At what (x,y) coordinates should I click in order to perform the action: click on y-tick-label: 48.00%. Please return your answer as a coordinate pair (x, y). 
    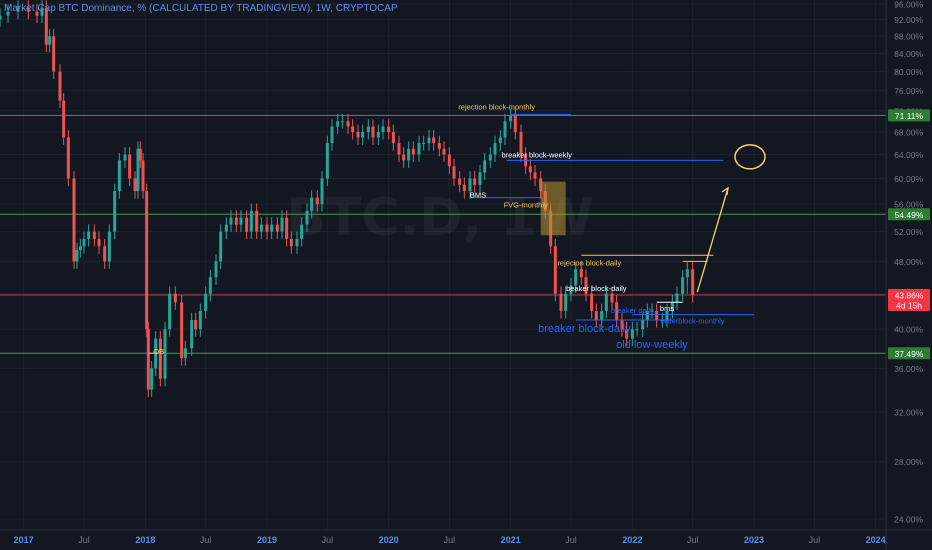
    Looking at the image, I should click on (908, 262).